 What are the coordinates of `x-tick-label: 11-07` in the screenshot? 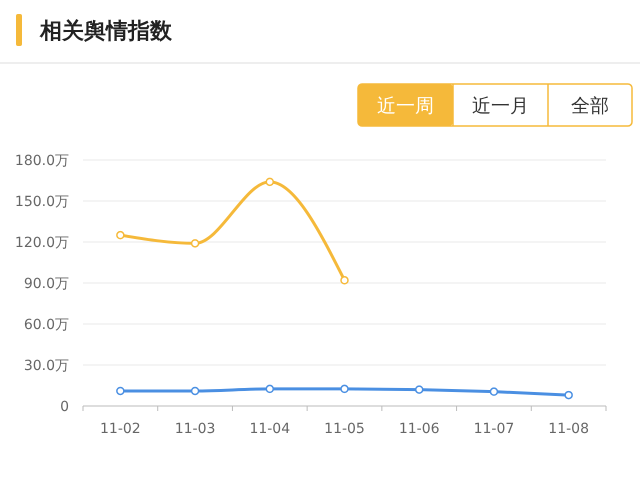 It's located at (494, 429).